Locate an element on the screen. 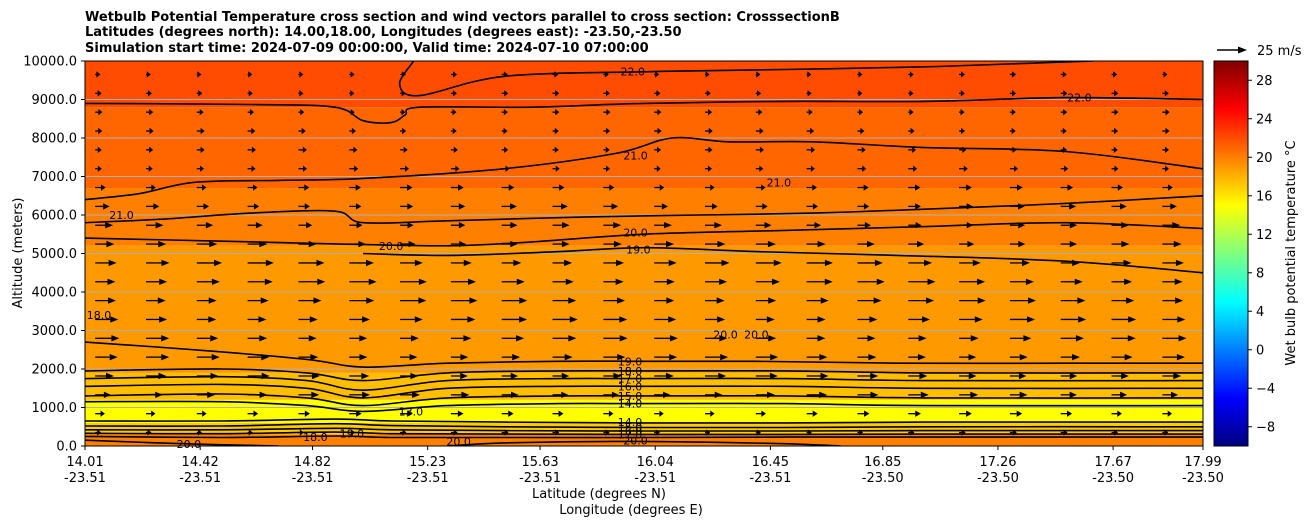 Image resolution: width=1311 pixels, height=526 pixels. contour-extra-label-1: 18.0 is located at coordinates (99, 315).